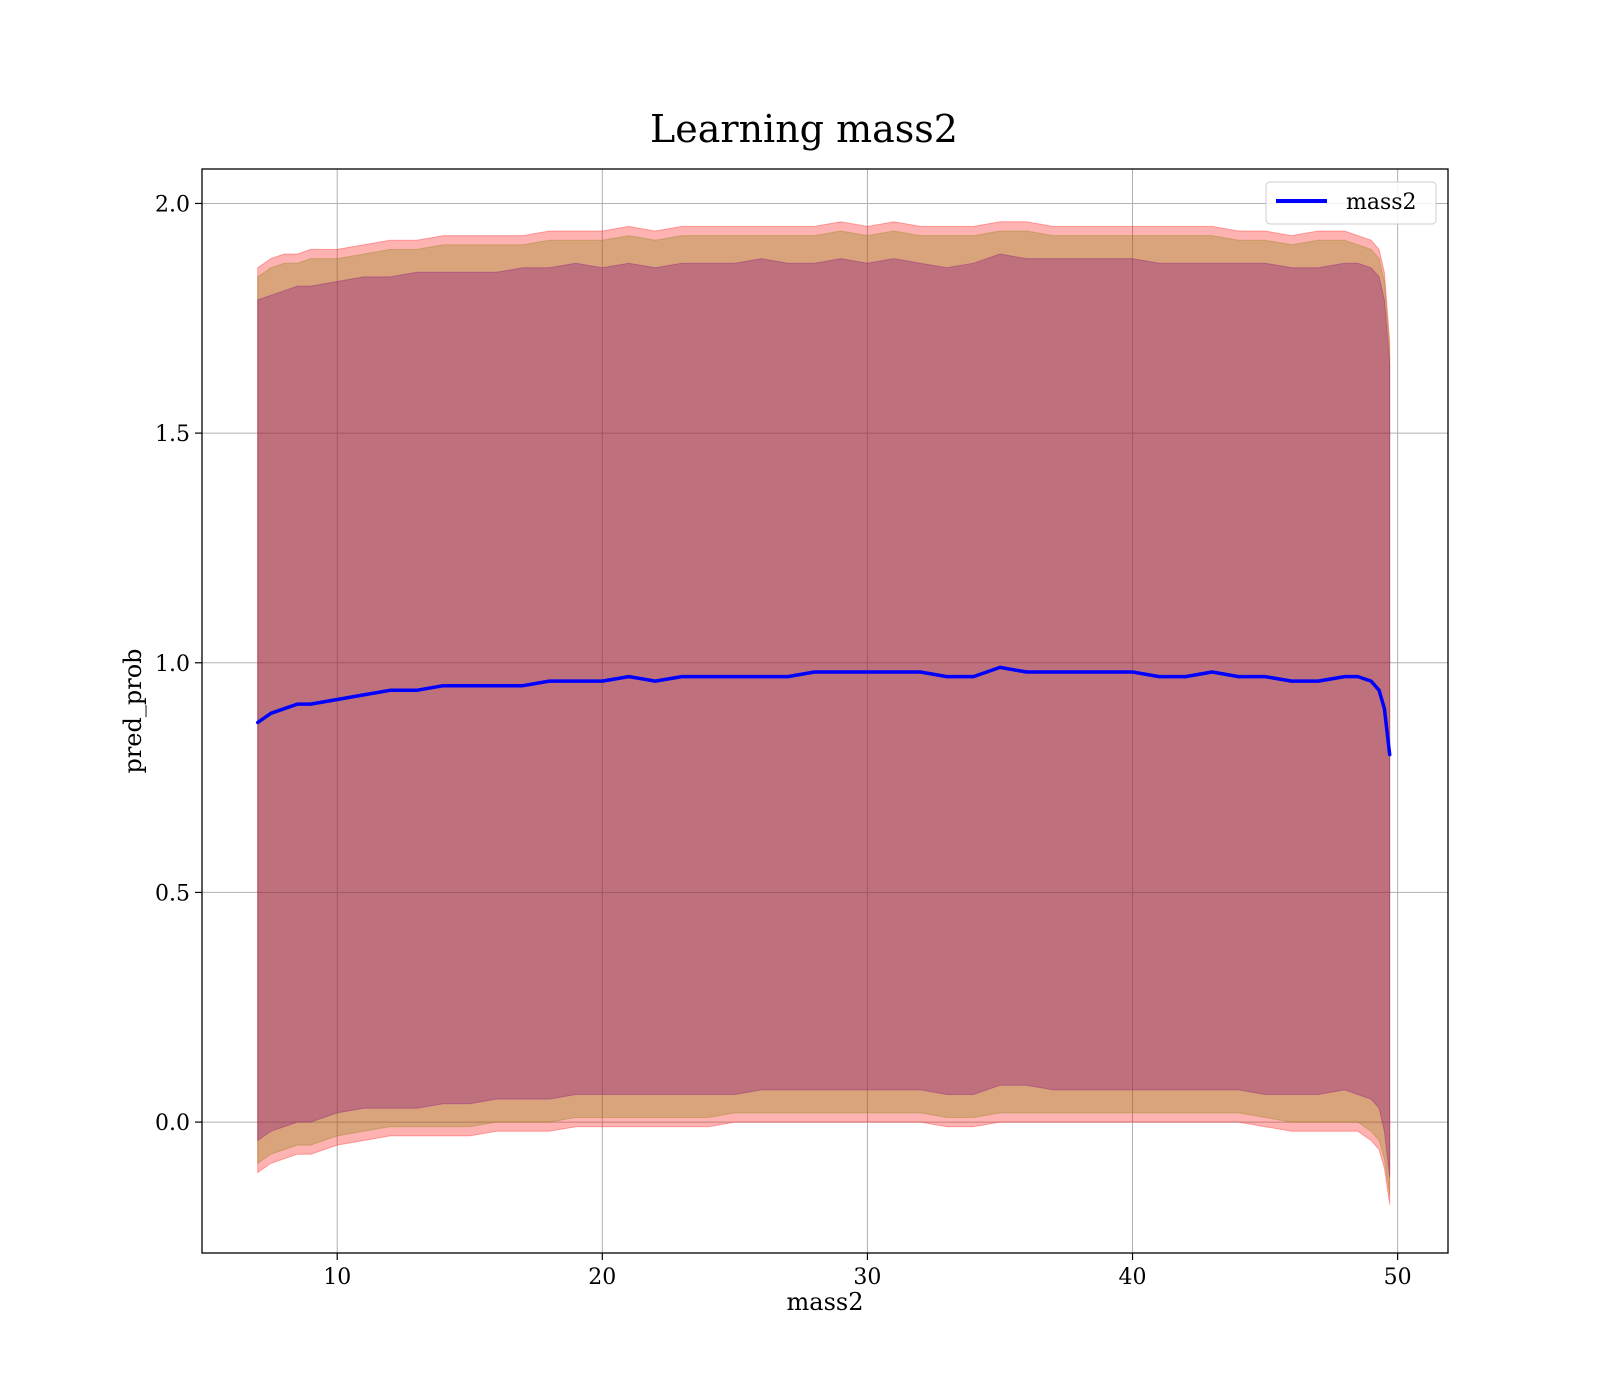 The width and height of the screenshot is (1600, 1400). I want to click on series-lines, so click(823, 711).